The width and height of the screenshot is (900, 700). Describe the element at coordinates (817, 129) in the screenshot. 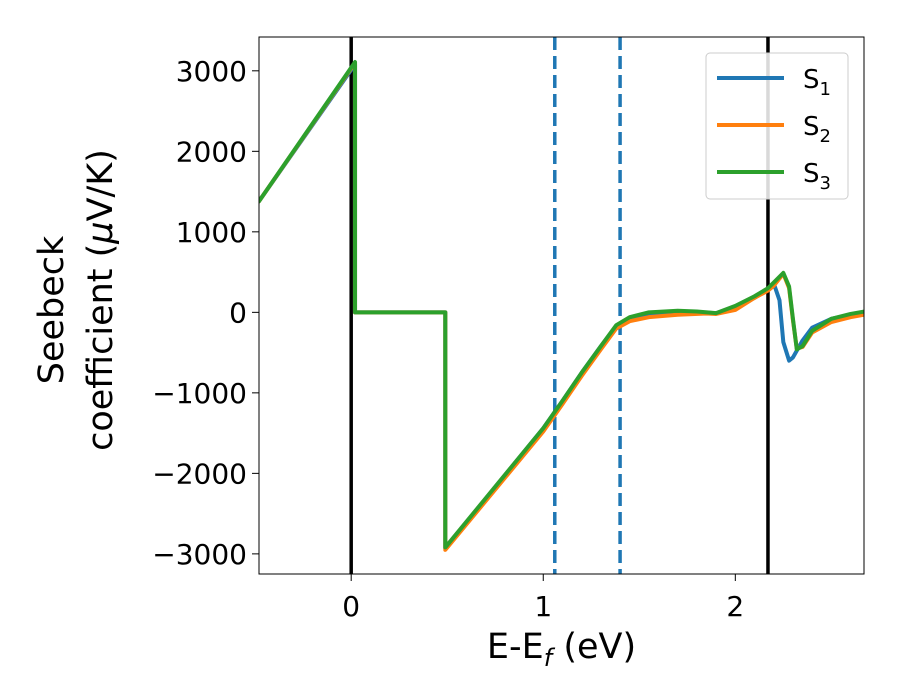

I see `legend-label-S2: S2` at that location.